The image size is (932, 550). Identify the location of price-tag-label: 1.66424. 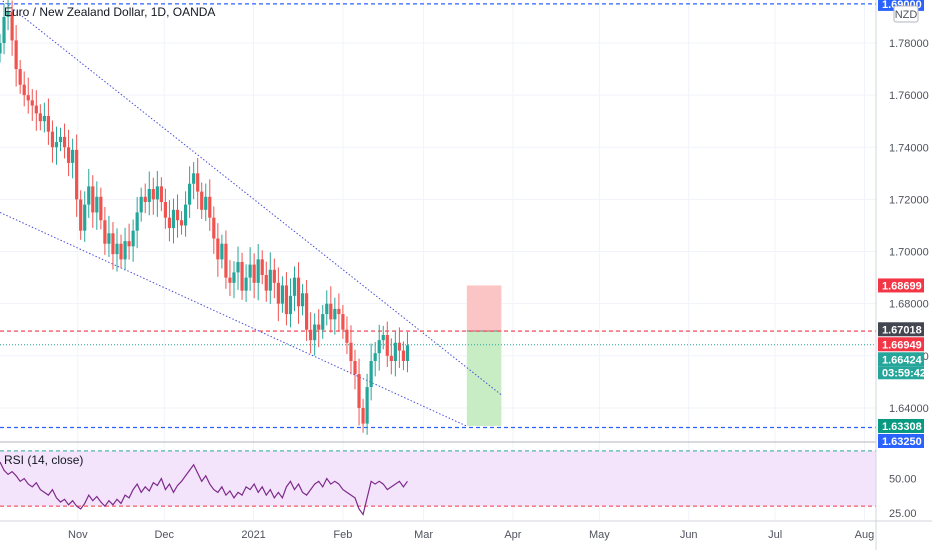
(902, 360).